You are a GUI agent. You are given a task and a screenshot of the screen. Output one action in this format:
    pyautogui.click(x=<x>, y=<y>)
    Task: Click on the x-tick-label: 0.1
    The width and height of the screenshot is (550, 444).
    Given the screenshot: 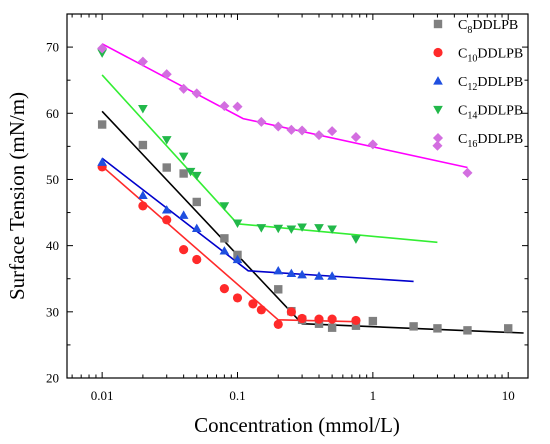 What is the action you would take?
    pyautogui.click(x=237, y=395)
    